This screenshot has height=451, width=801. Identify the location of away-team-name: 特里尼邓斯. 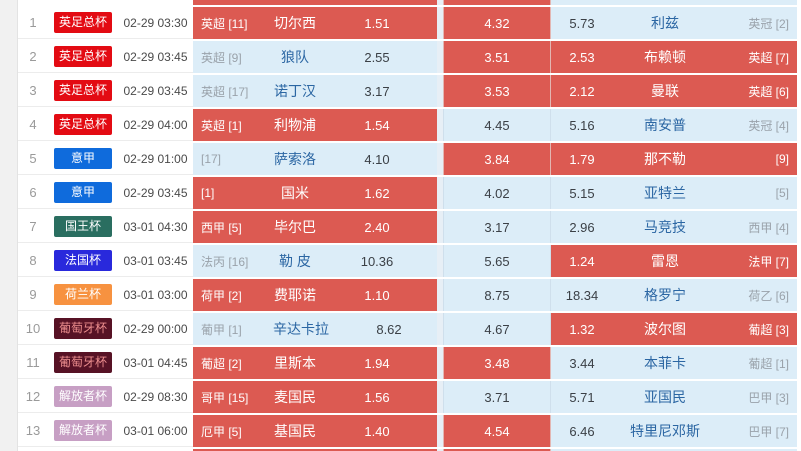
(665, 431).